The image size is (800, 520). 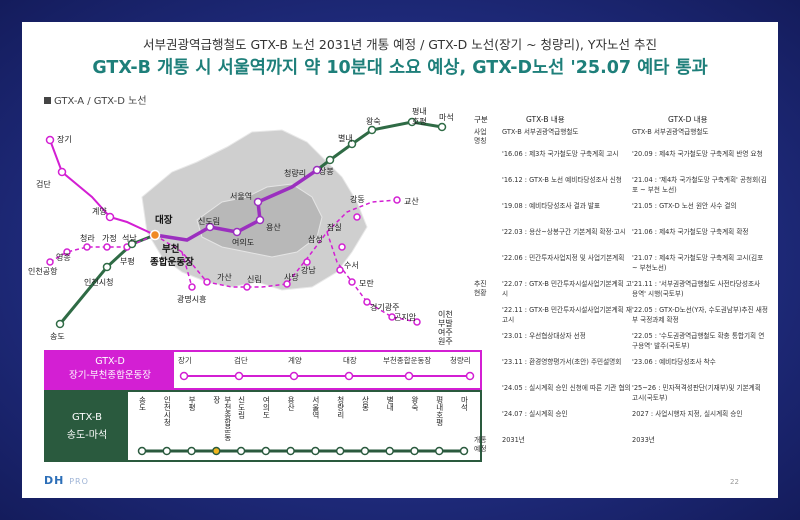 What do you see at coordinates (132, 244) in the screenshot?
I see `station-dot-bupyeong` at bounding box center [132, 244].